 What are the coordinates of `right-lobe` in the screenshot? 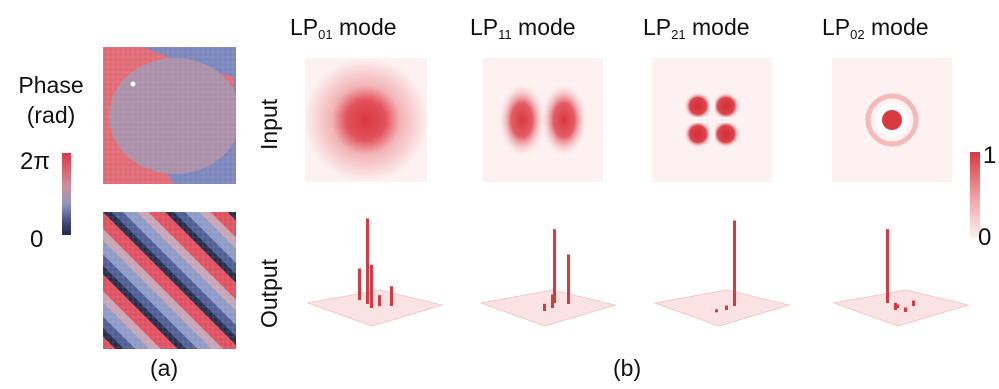 It's located at (564, 120).